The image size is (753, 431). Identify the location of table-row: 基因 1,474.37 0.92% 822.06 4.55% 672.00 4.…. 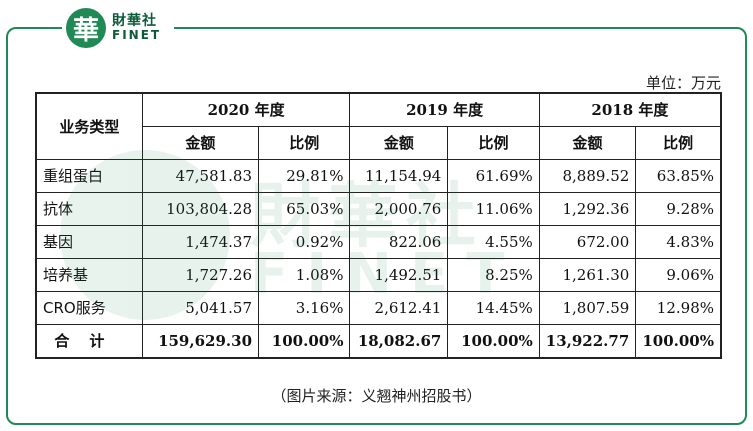
(378, 241).